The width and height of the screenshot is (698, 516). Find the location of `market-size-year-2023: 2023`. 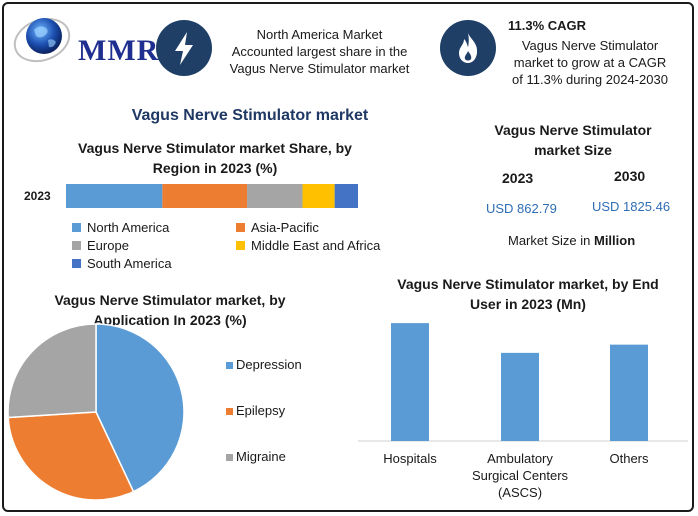

market-size-year-2023: 2023 is located at coordinates (518, 178).